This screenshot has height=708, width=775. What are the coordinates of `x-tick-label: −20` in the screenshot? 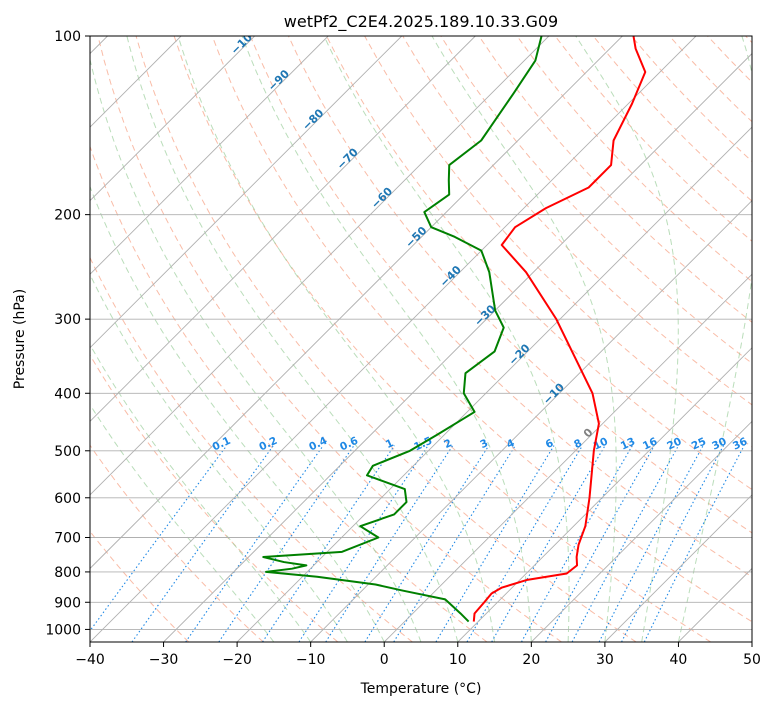 It's located at (237, 660).